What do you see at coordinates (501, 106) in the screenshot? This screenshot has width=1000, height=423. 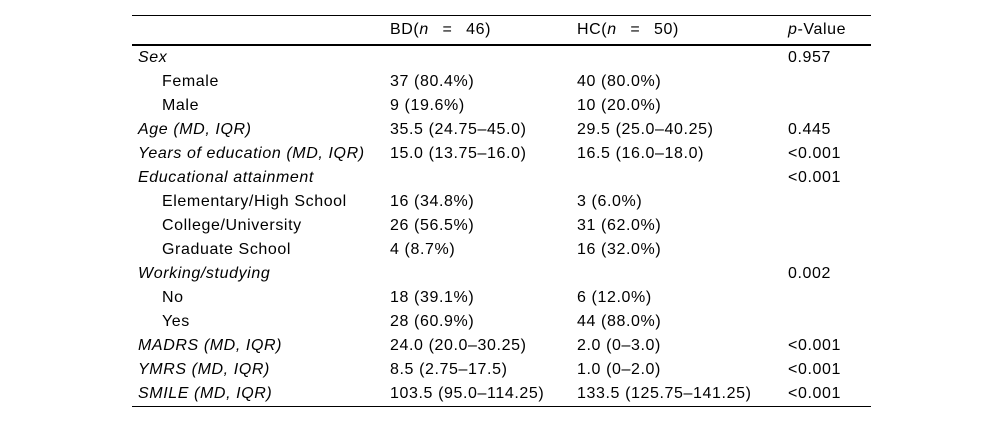 I see `table-row-male: Male 9 (19.6%) 10 (20.0%)` at bounding box center [501, 106].